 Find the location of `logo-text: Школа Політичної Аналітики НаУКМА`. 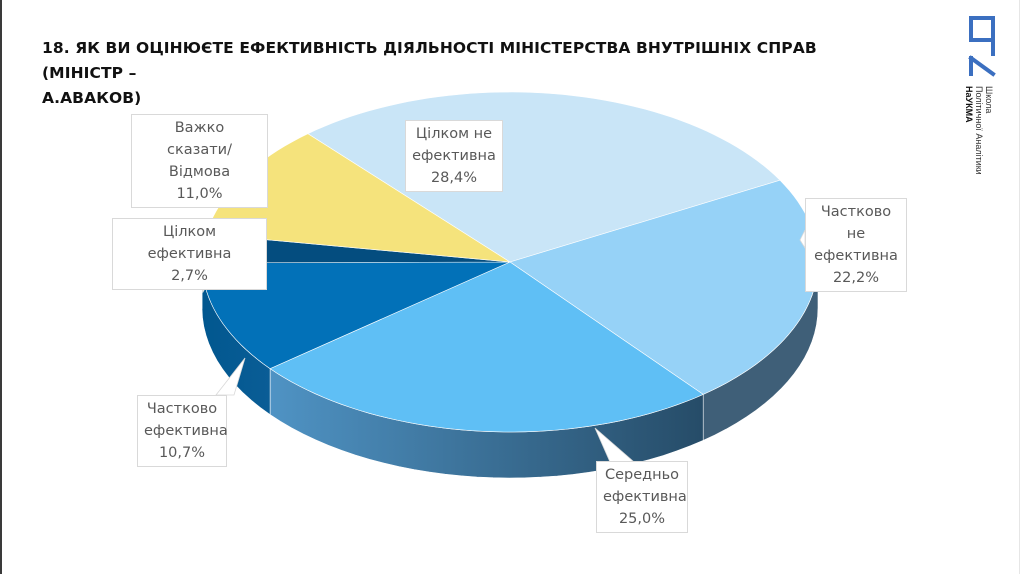

logo-text: Школа Політичної Аналітики НаУКМА is located at coordinates (979, 130).